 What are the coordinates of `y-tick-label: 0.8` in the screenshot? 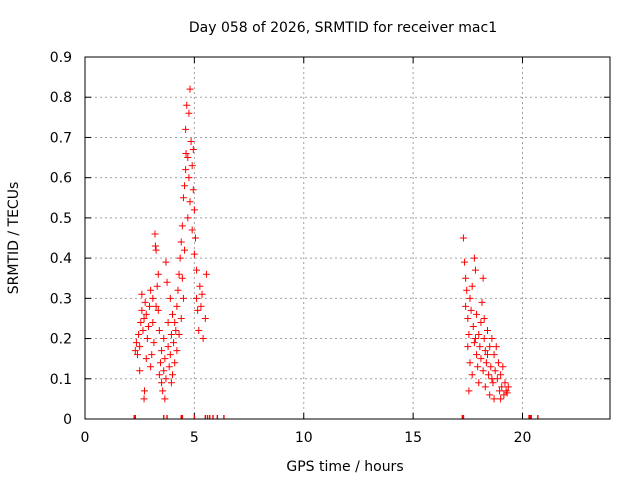 It's located at (61, 98).